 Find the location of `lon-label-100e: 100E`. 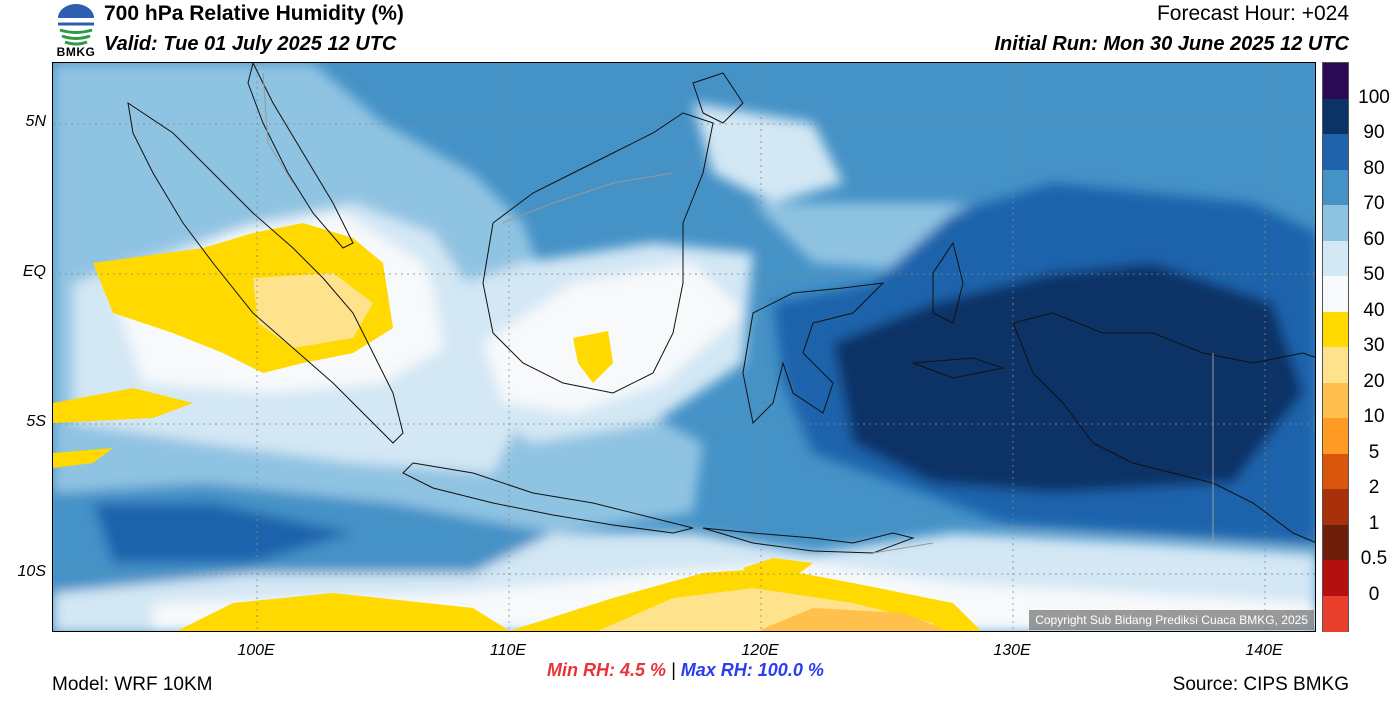

lon-label-100e: 100E is located at coordinates (256, 650).